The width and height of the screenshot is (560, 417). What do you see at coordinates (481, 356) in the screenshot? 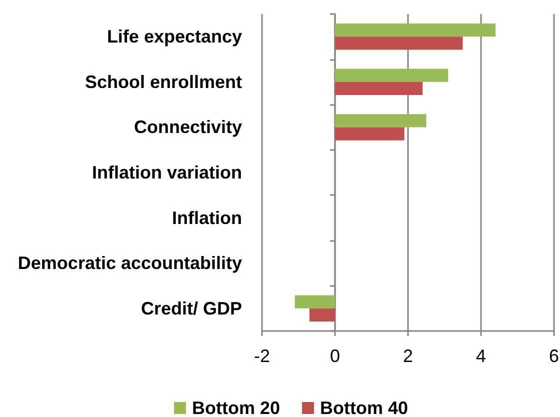
I see `x-tick-label: 4` at bounding box center [481, 356].